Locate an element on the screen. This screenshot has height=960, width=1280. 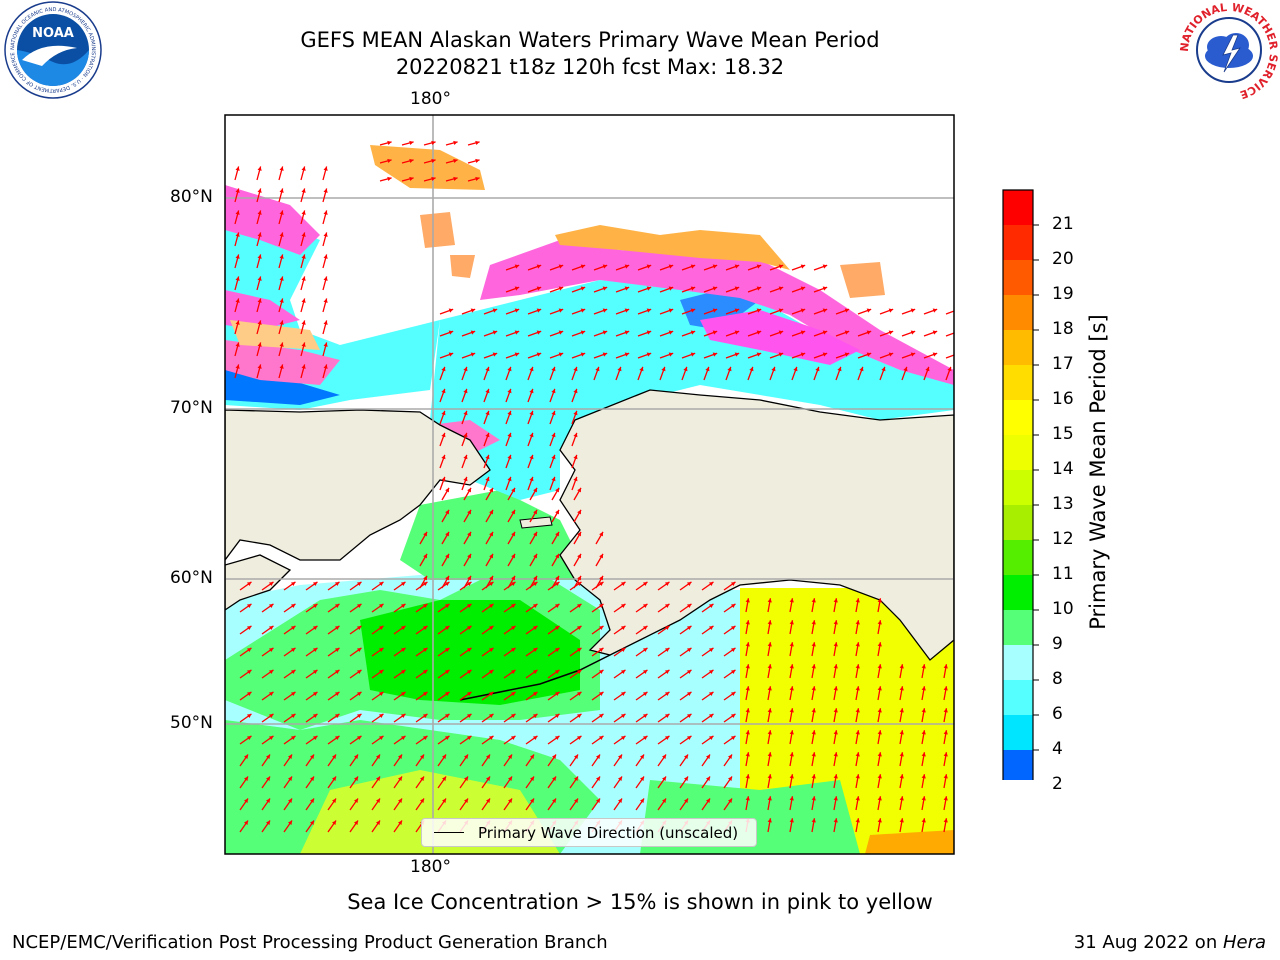
sea-ice-outer-orange is located at coordinates (672, 247).